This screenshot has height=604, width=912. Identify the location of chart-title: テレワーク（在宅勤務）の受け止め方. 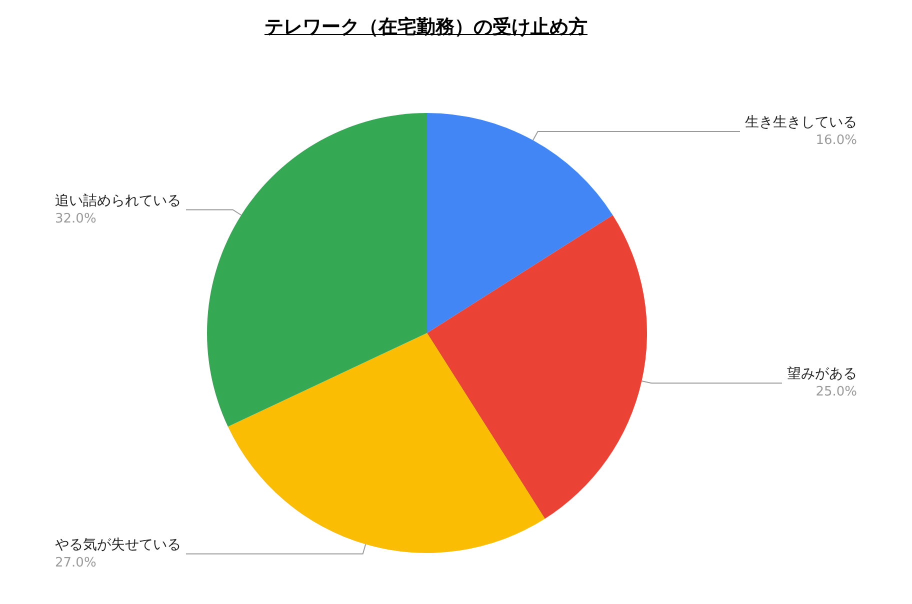
(426, 27).